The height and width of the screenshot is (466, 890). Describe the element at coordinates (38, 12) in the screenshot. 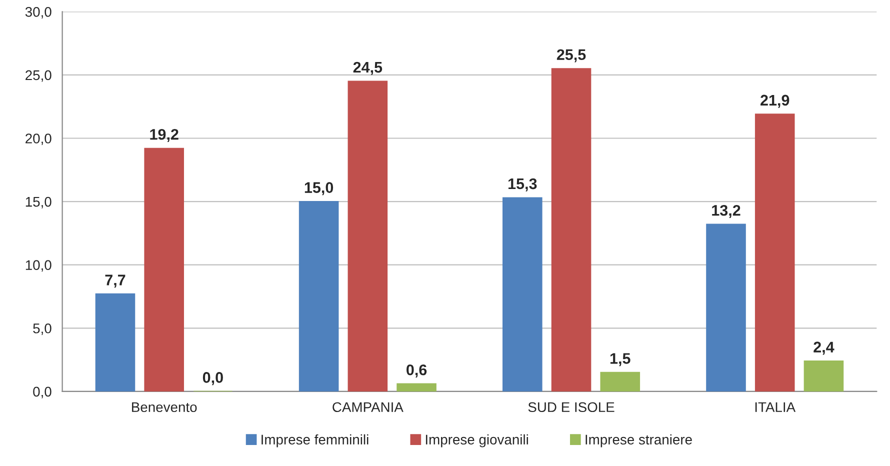

I see `y-tick-label: 30,0` at that location.